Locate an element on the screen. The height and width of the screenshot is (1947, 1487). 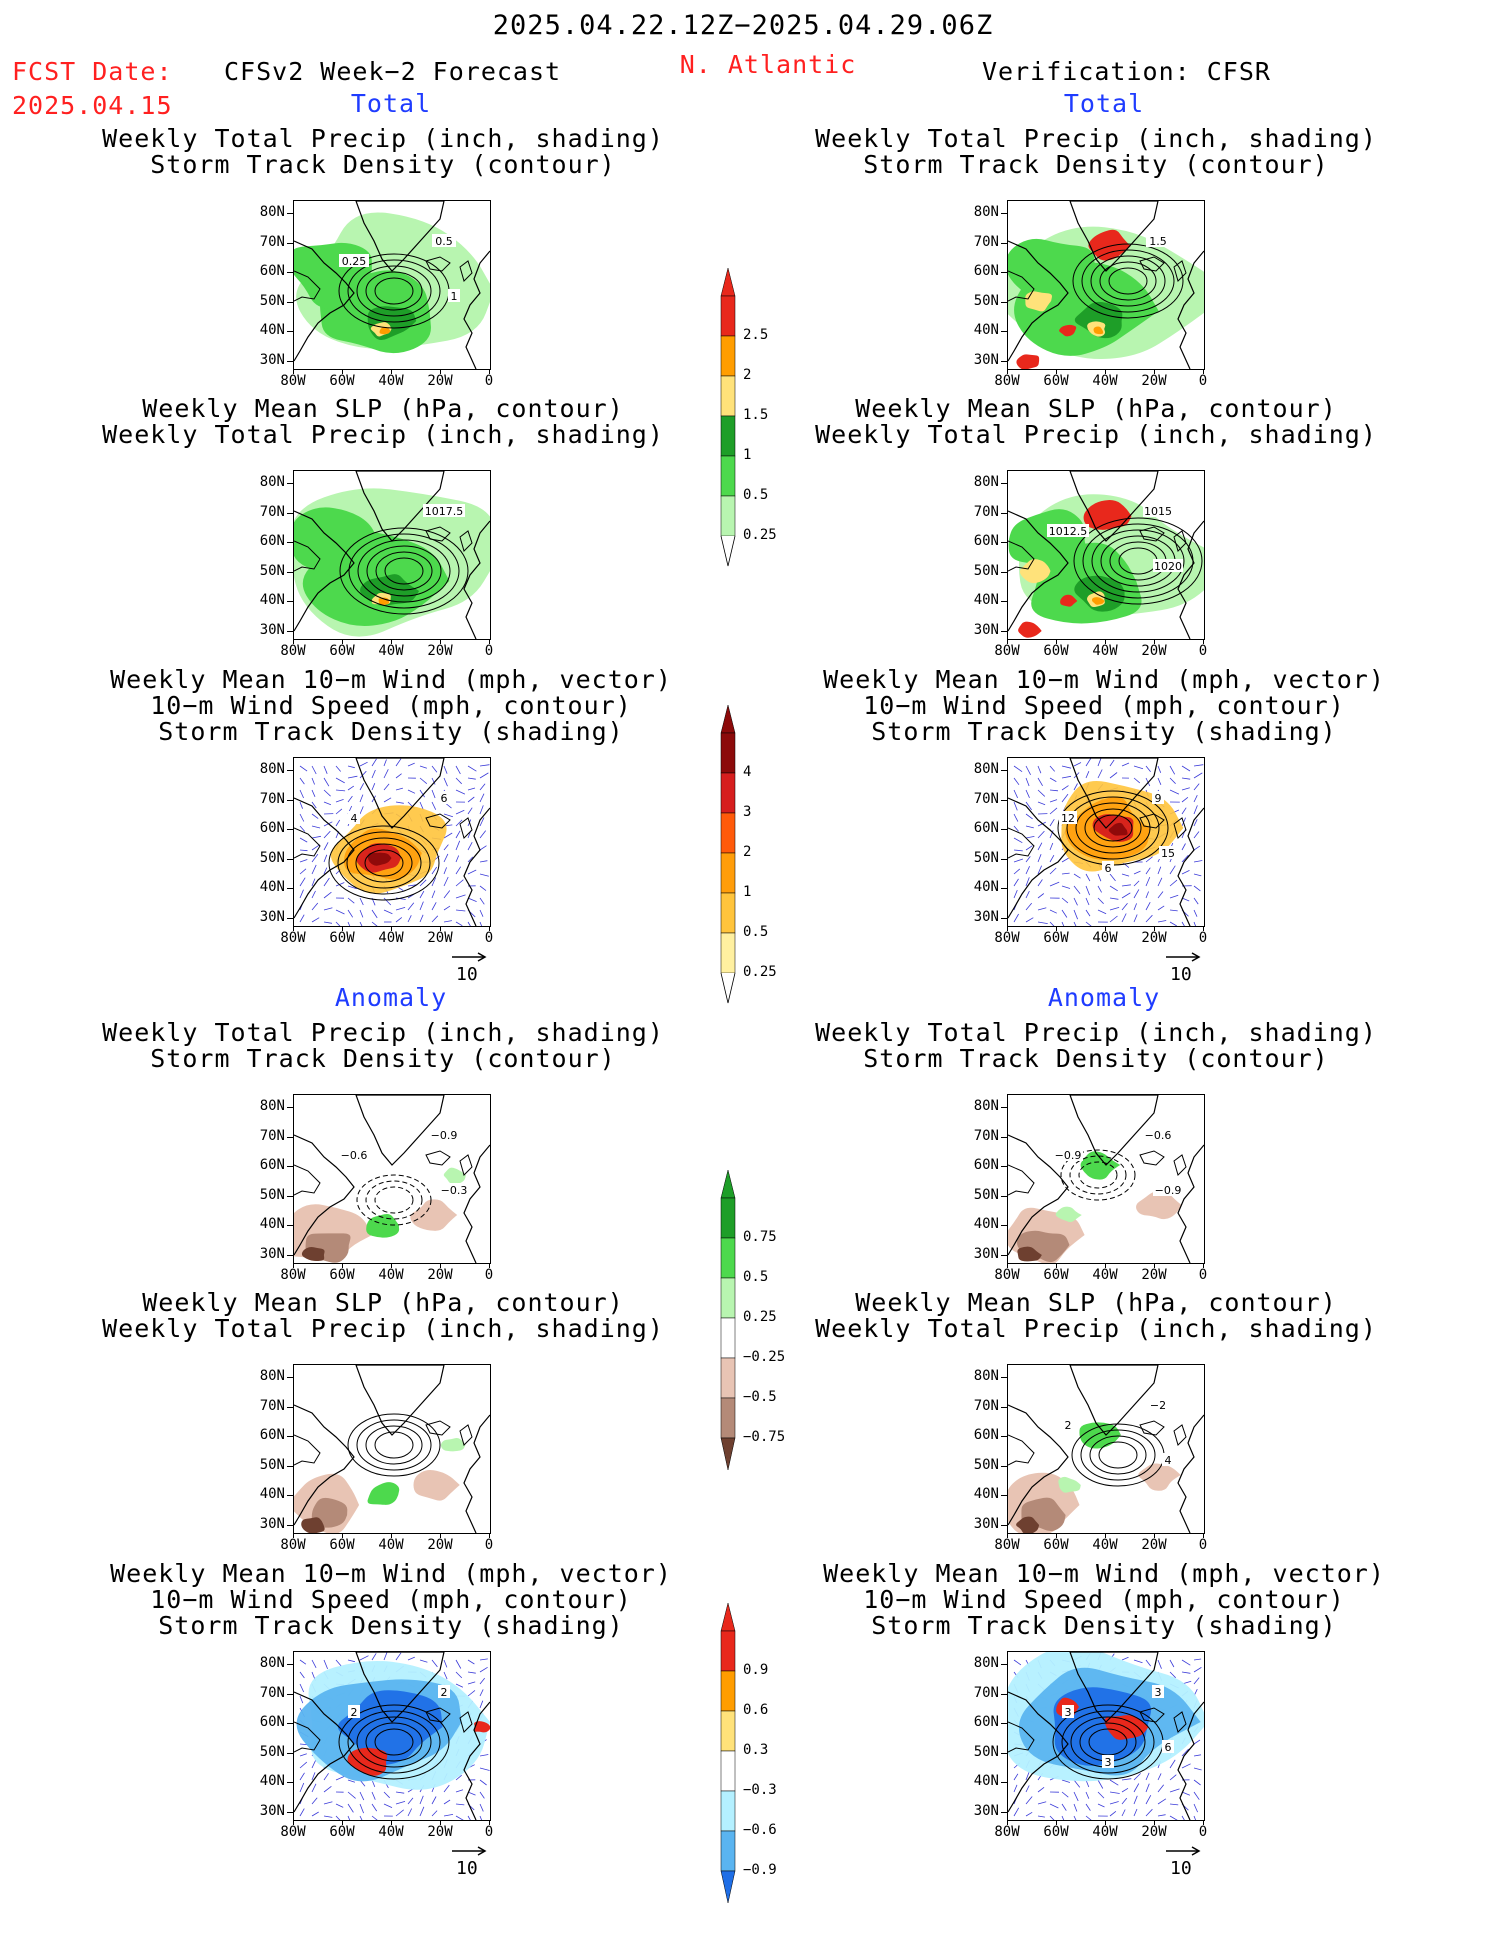
svg-text: −2 is located at coordinates (1158, 1405).